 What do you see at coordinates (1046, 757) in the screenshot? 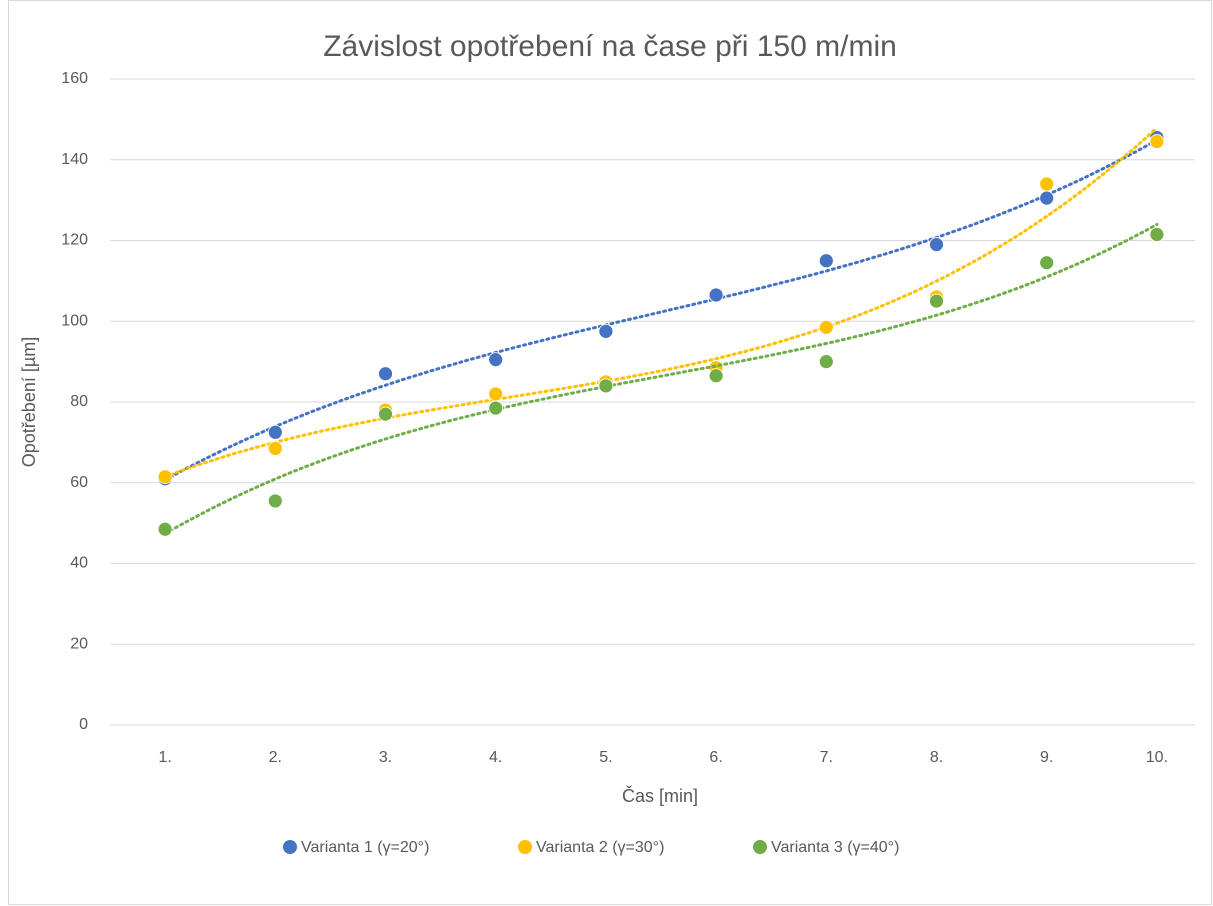
I see `x-tick-label: 9.` at bounding box center [1046, 757].